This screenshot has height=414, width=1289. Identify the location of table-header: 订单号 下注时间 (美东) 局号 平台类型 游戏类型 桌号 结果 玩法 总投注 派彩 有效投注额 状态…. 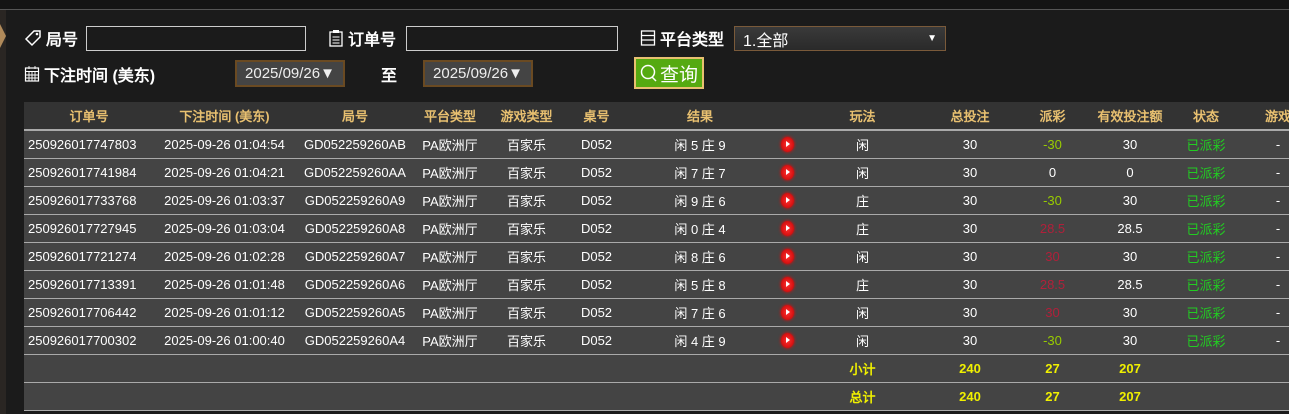
(656, 116).